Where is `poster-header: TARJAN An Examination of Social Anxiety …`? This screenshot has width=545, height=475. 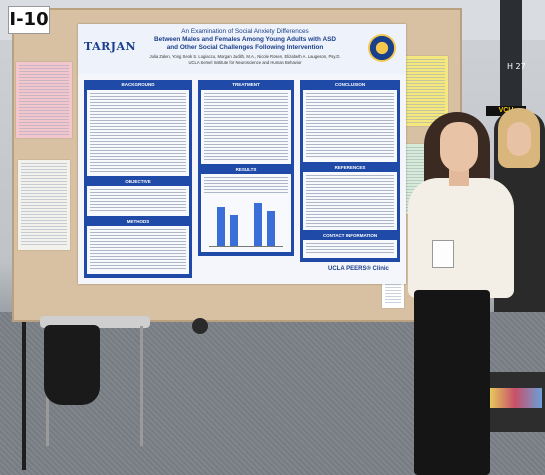
poster-header: TARJAN An Examination of Social Anxiety … is located at coordinates (242, 49).